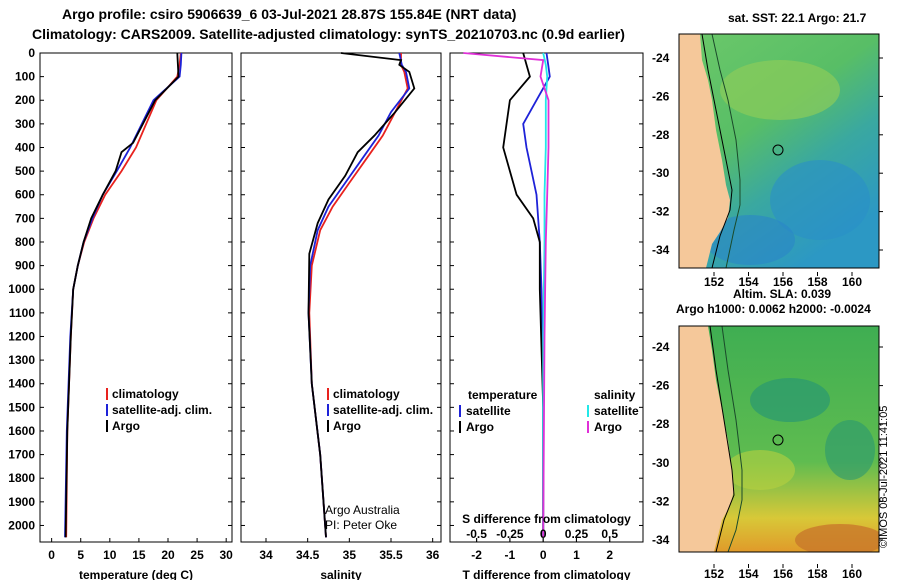 The height and width of the screenshot is (580, 900). I want to click on credit-line: Argo Australia, so click(362, 510).